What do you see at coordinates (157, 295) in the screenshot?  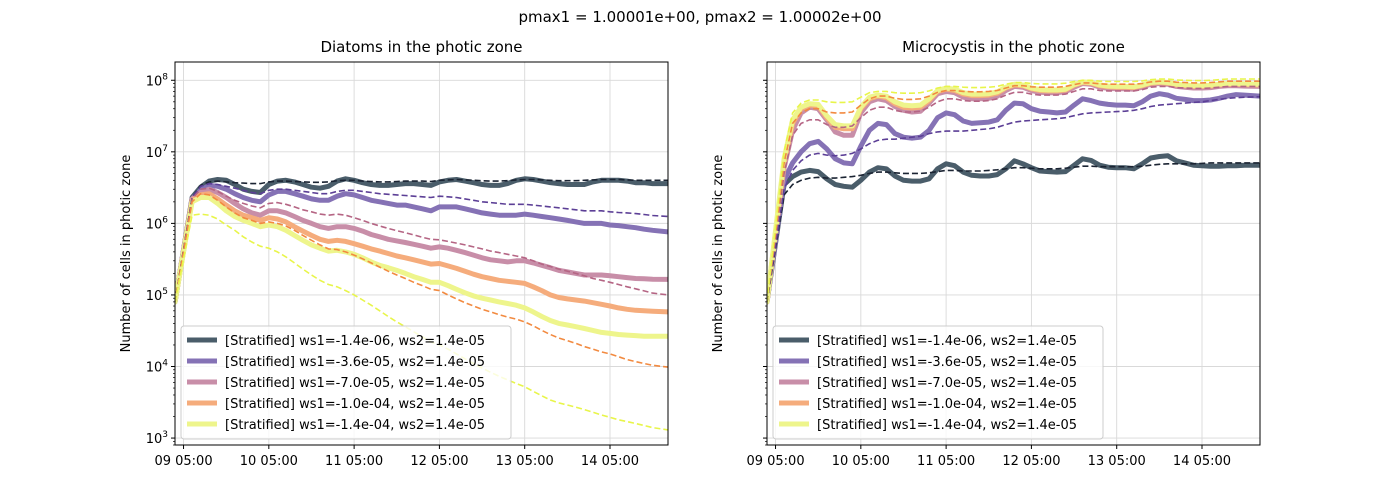 I see `y-tick-label: 105` at bounding box center [157, 295].